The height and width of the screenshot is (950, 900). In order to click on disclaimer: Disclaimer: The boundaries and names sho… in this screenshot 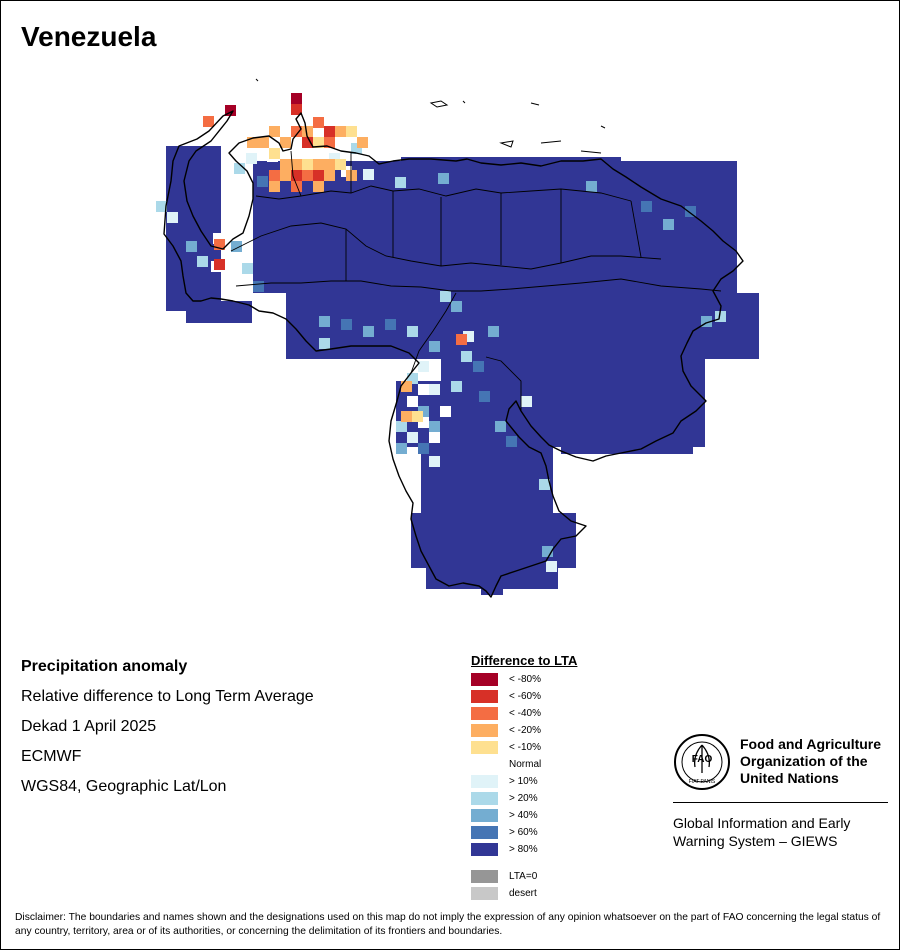, I will do `click(448, 924)`.